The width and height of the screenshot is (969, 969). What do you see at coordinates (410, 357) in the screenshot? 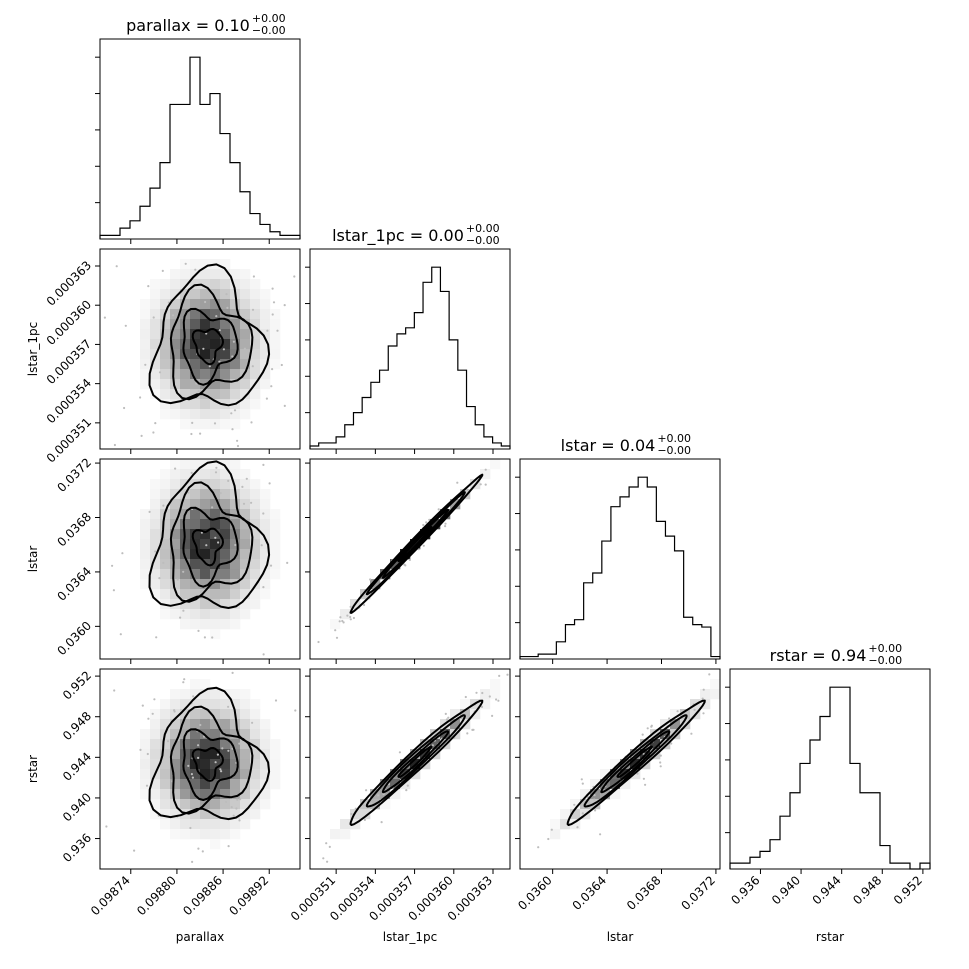
I see `histogram-lstar_1pc` at bounding box center [410, 357].